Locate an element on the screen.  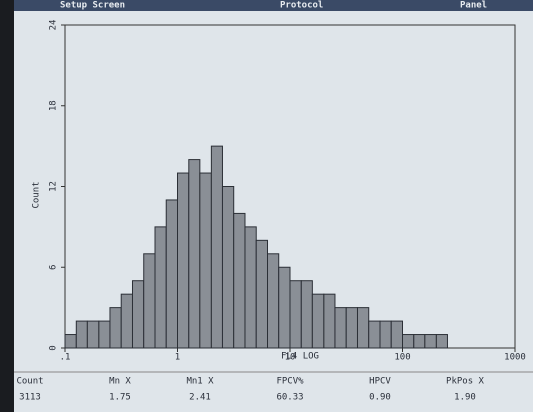
x-tick-label: 100 is located at coordinates (402, 358).